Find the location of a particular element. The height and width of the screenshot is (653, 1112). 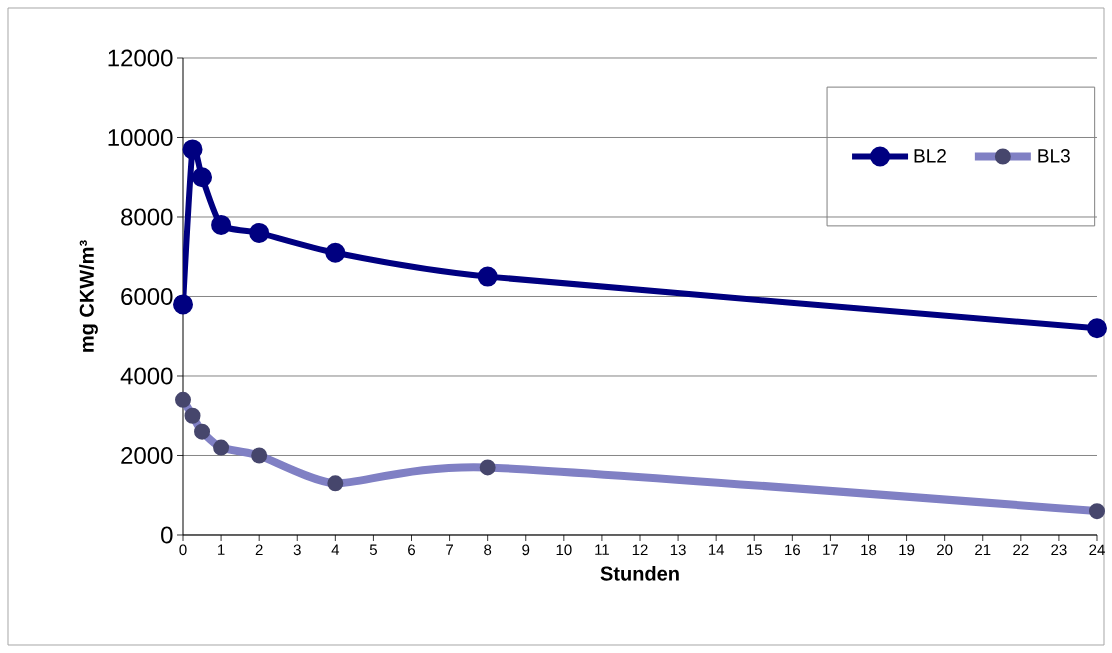

x-tick-label: 18 is located at coordinates (869, 550).